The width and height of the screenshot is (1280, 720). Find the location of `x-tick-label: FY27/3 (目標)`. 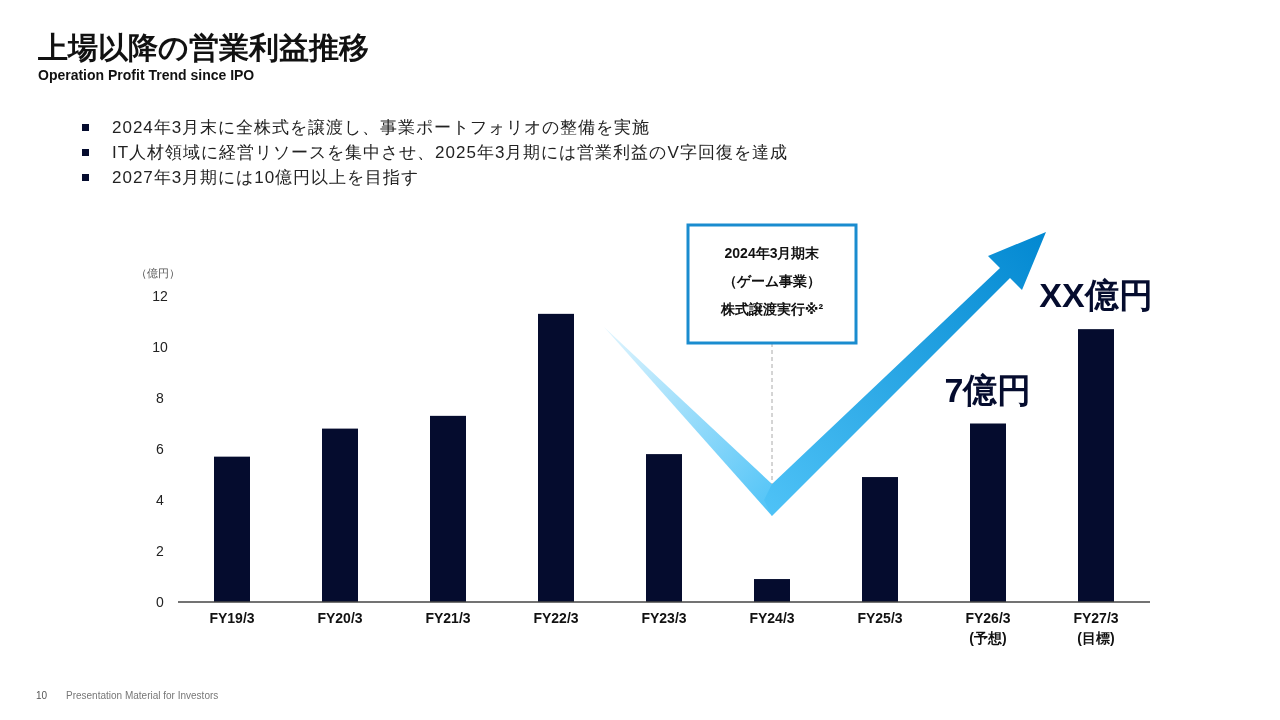

x-tick-label: FY27/3 (目標) is located at coordinates (1096, 628).